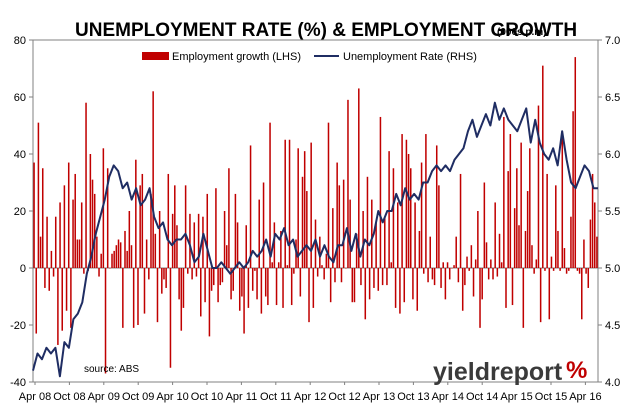 The width and height of the screenshot is (640, 409). Describe the element at coordinates (18, 326) in the screenshot. I see `y-left-tick-label: -20` at that location.